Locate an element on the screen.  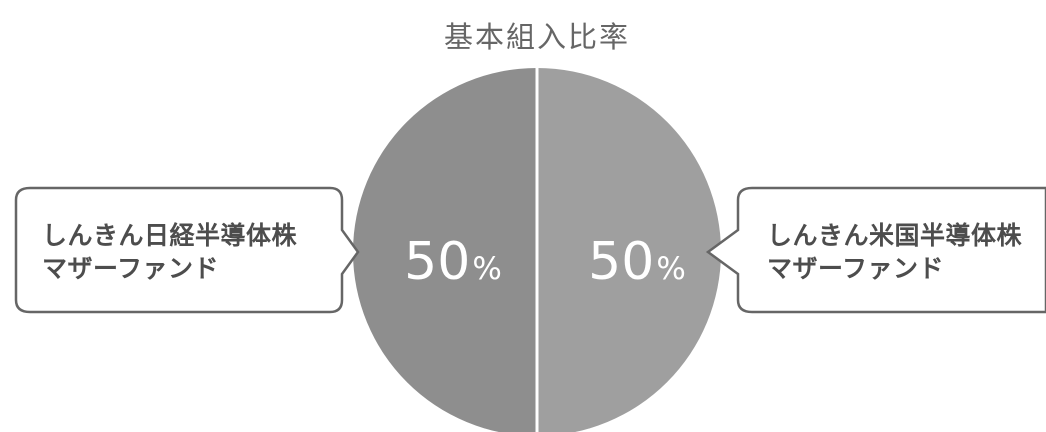
left-callout-bubble is located at coordinates (187, 250).